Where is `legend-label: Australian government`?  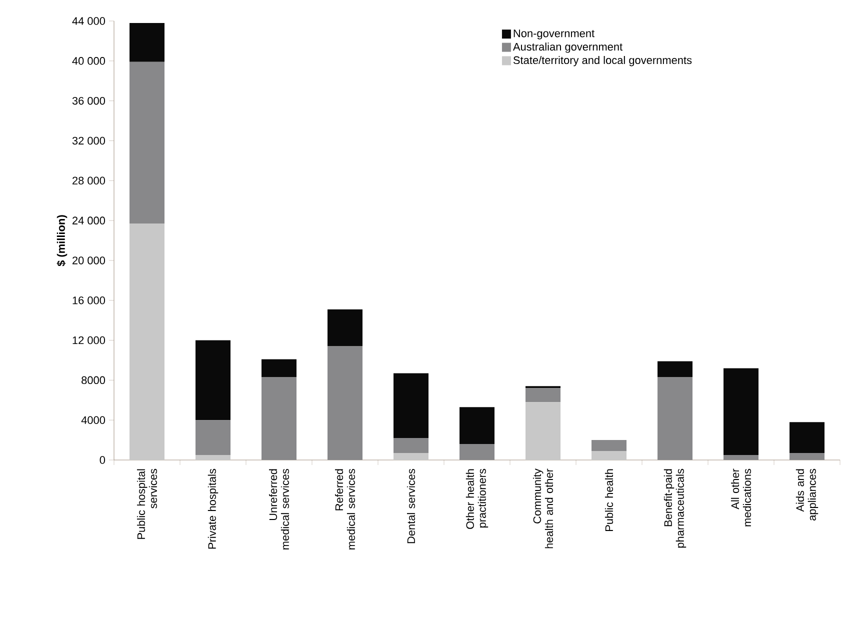 legend-label: Australian government is located at coordinates (567, 47).